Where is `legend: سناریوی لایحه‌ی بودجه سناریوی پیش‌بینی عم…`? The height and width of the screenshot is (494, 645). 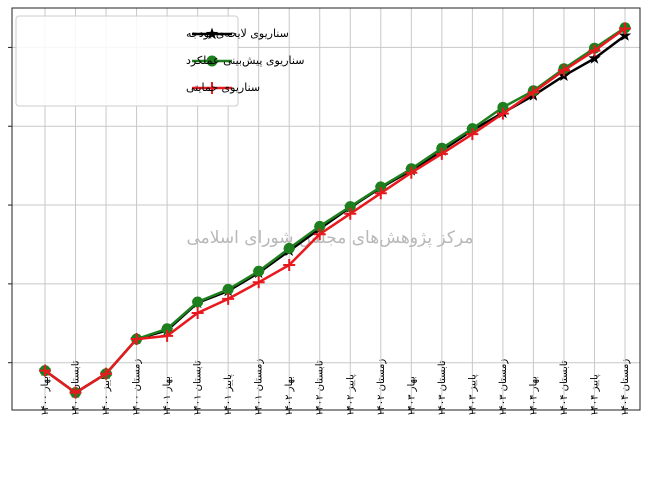 legend: سناریوی لایحه‌ی بودجه سناریوی پیش‌بینی عم… is located at coordinates (159, 61).